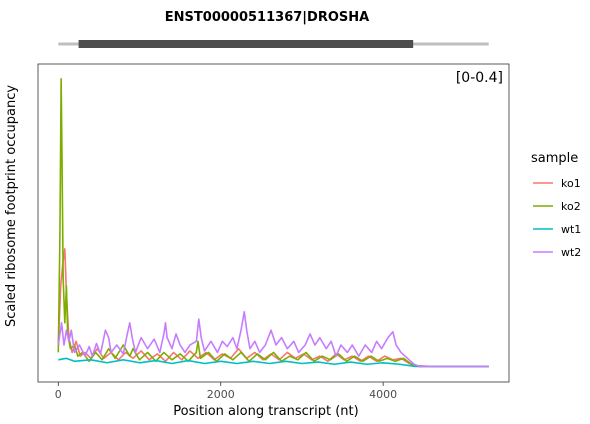  I want to click on legend-label-ko1: ko1, so click(571, 183).